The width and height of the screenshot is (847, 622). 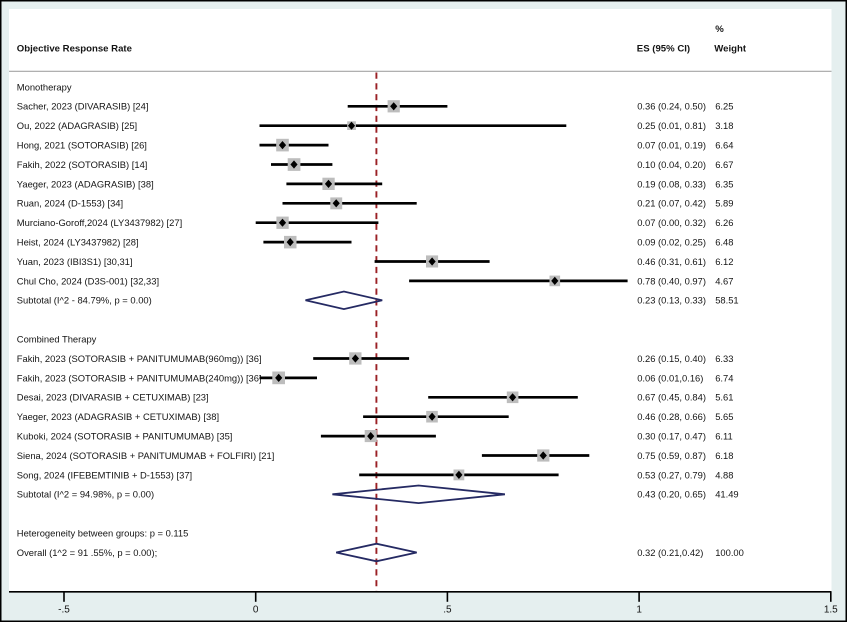 I want to click on svg-text:Overall (1^2 = 91 .55%, p = 0.: Overall (1^2 = 91 .55%, p = 0.00);, so click(x=87, y=552).